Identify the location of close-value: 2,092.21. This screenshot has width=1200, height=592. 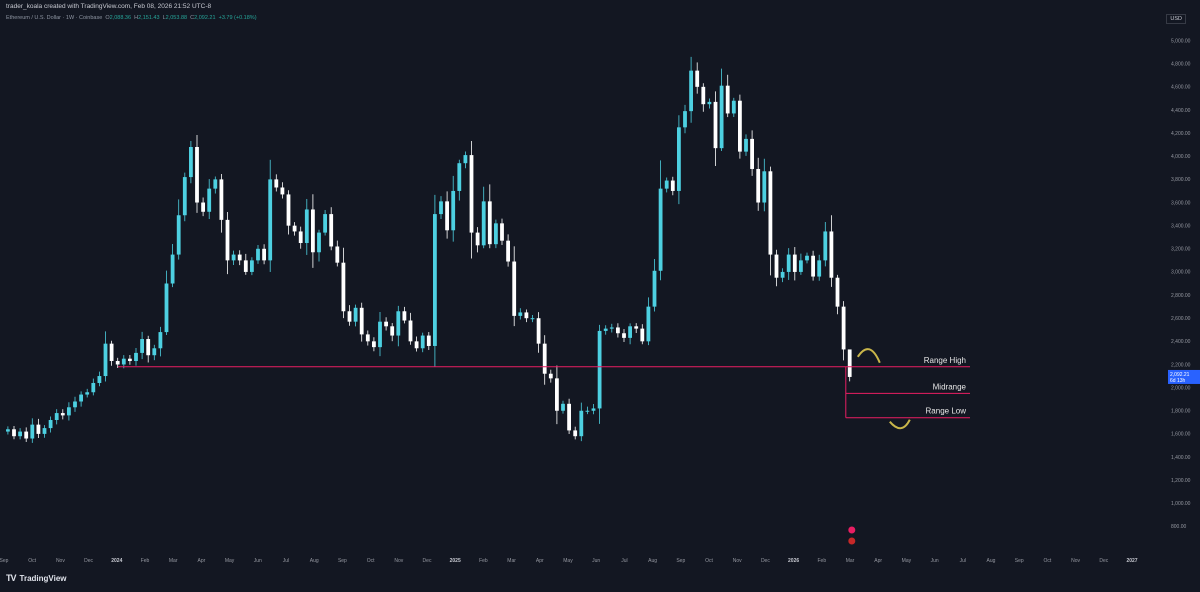
(205, 18).